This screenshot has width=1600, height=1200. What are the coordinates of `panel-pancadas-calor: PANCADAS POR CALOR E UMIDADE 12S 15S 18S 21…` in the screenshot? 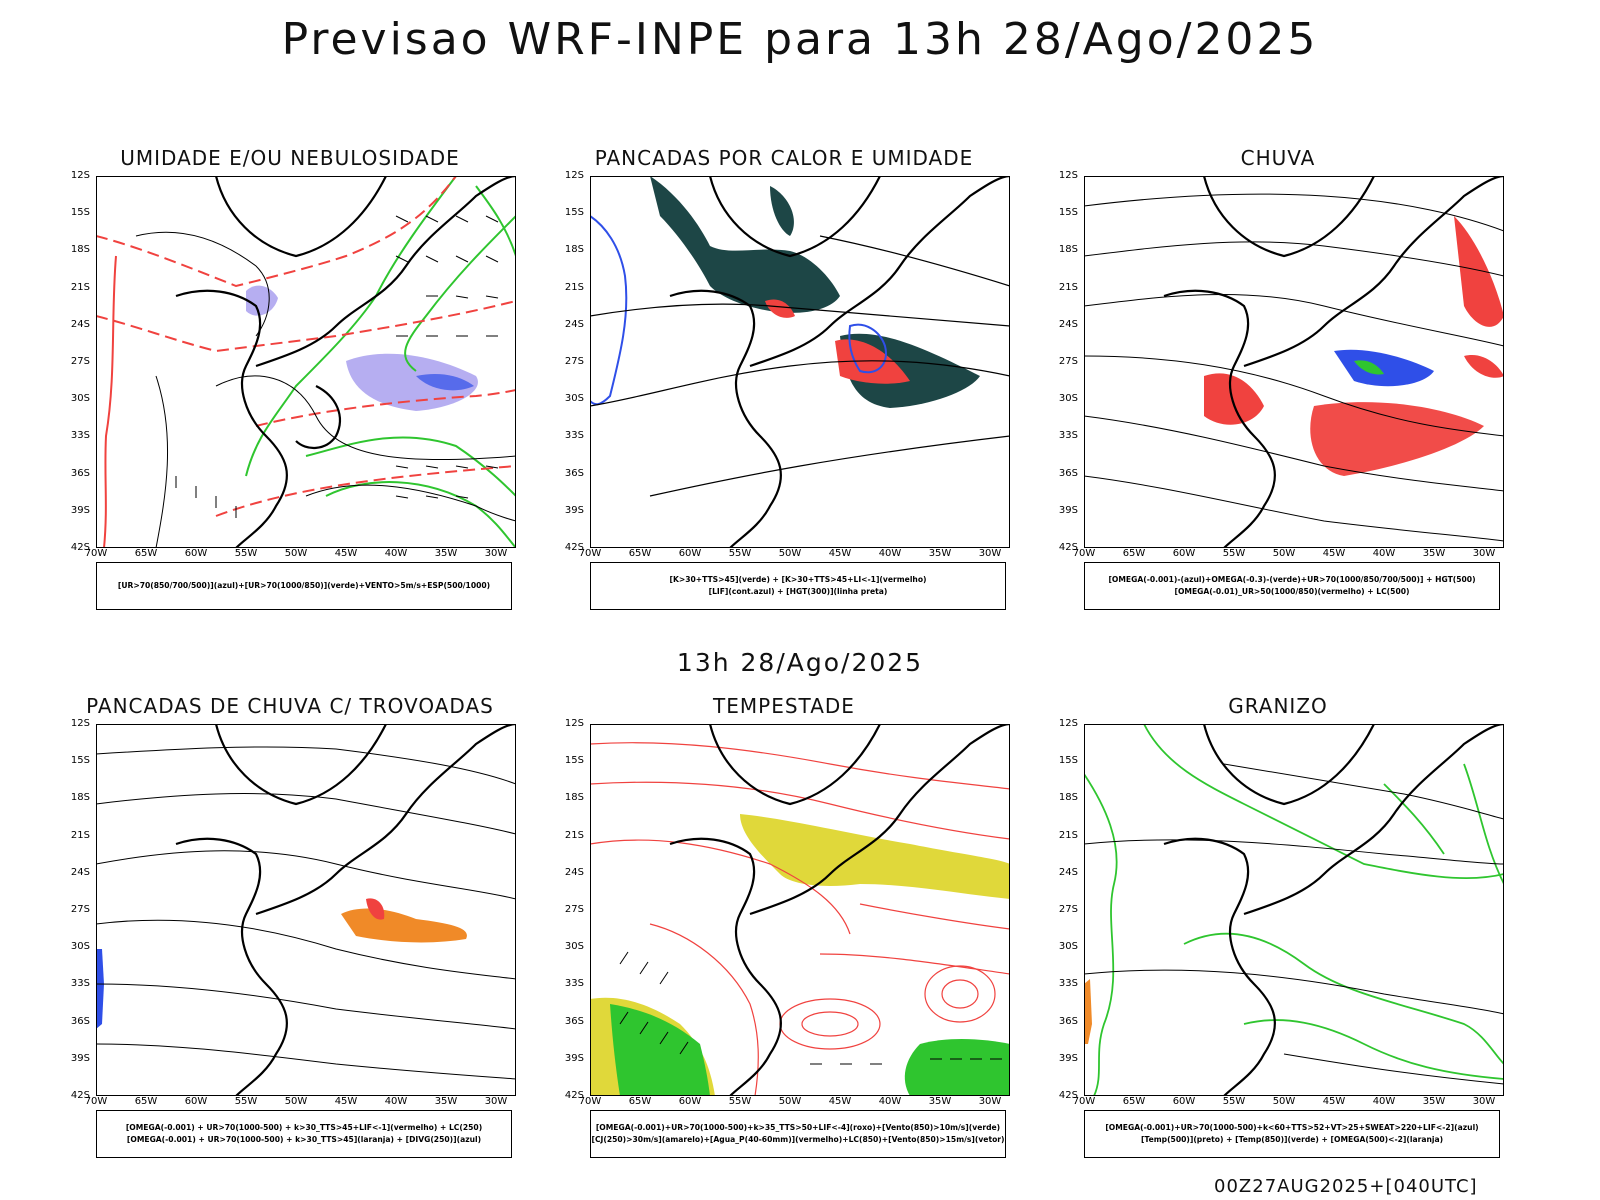 It's located at (784, 386).